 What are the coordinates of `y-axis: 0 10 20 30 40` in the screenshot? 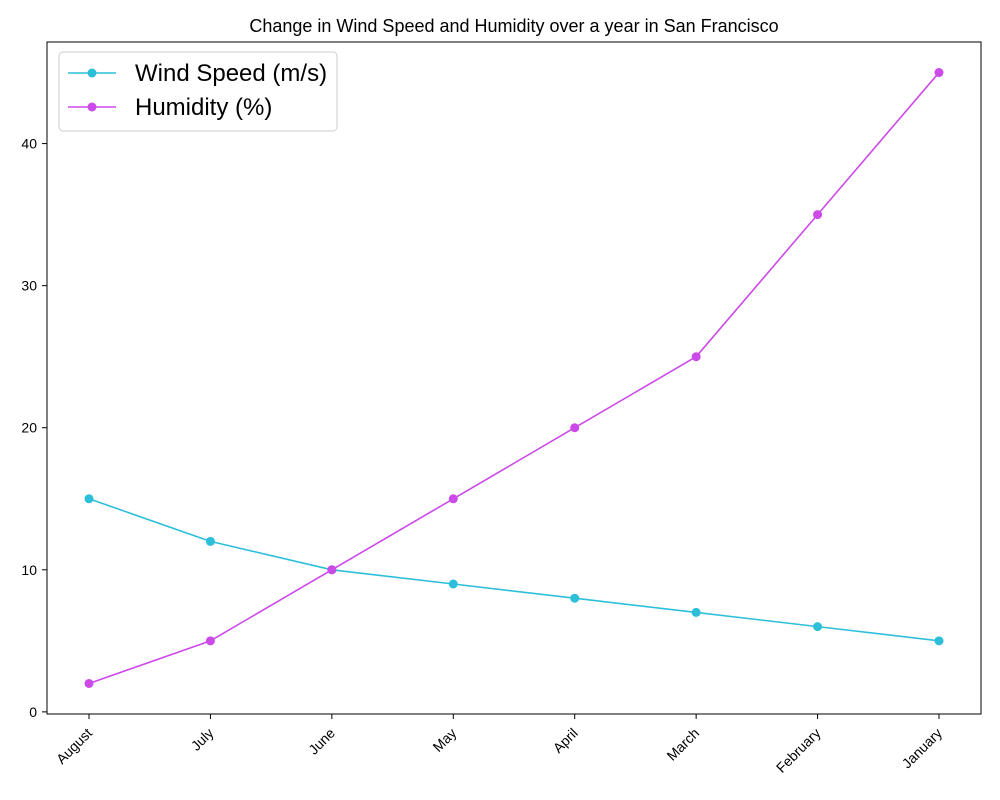 It's located at (34, 428).